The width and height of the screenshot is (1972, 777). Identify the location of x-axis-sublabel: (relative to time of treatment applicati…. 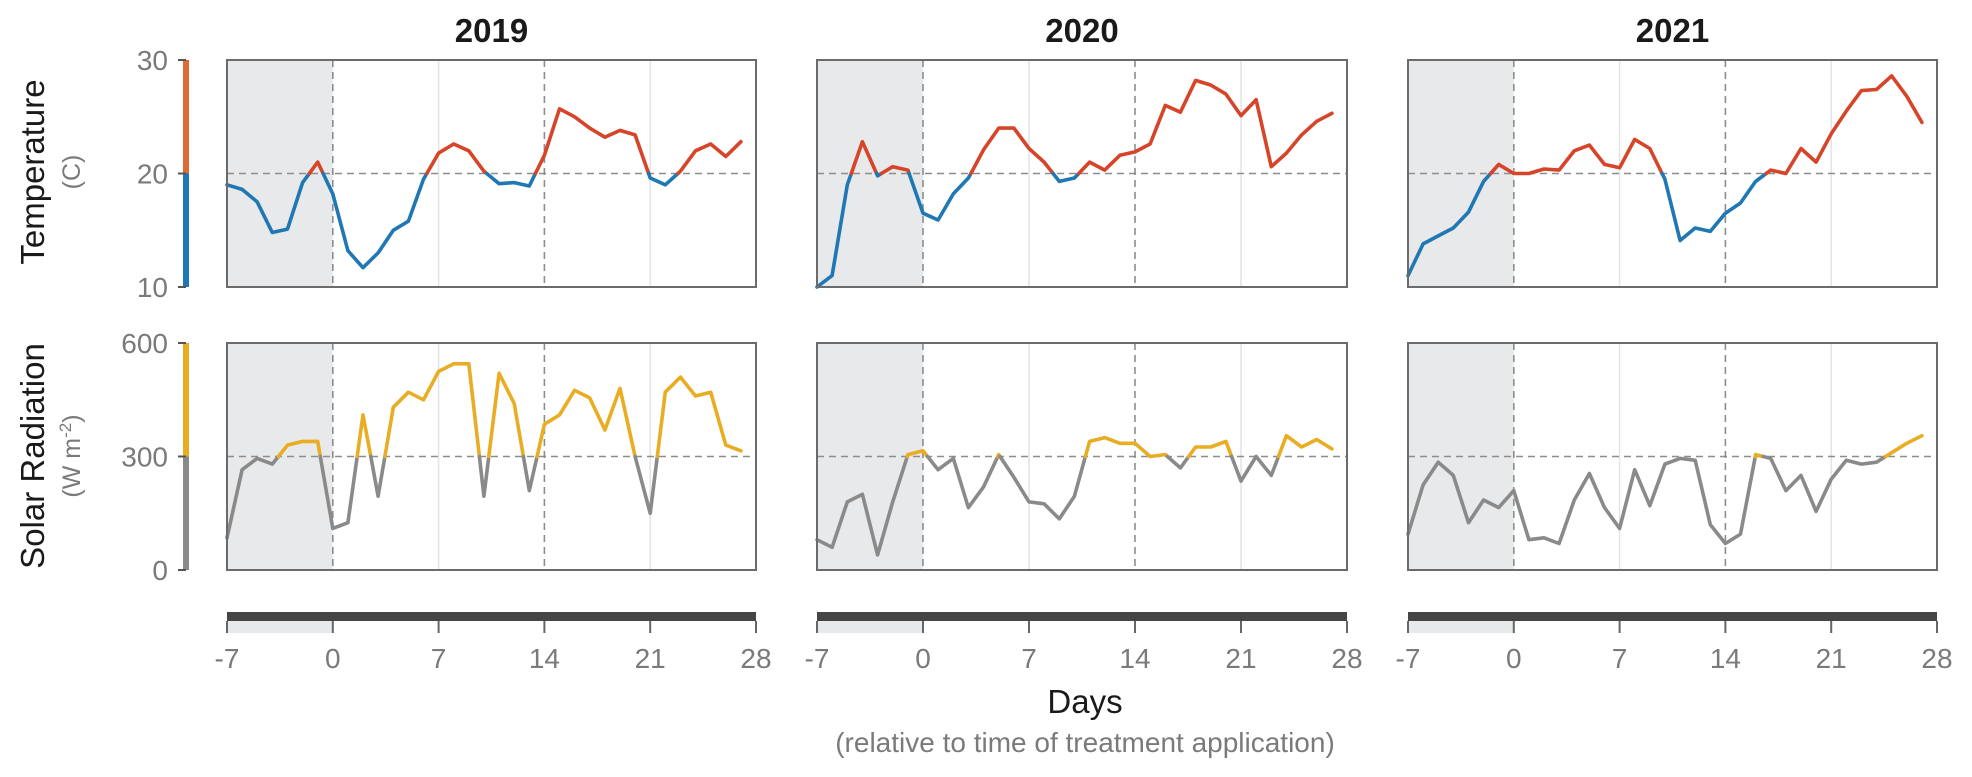
(1085, 742).